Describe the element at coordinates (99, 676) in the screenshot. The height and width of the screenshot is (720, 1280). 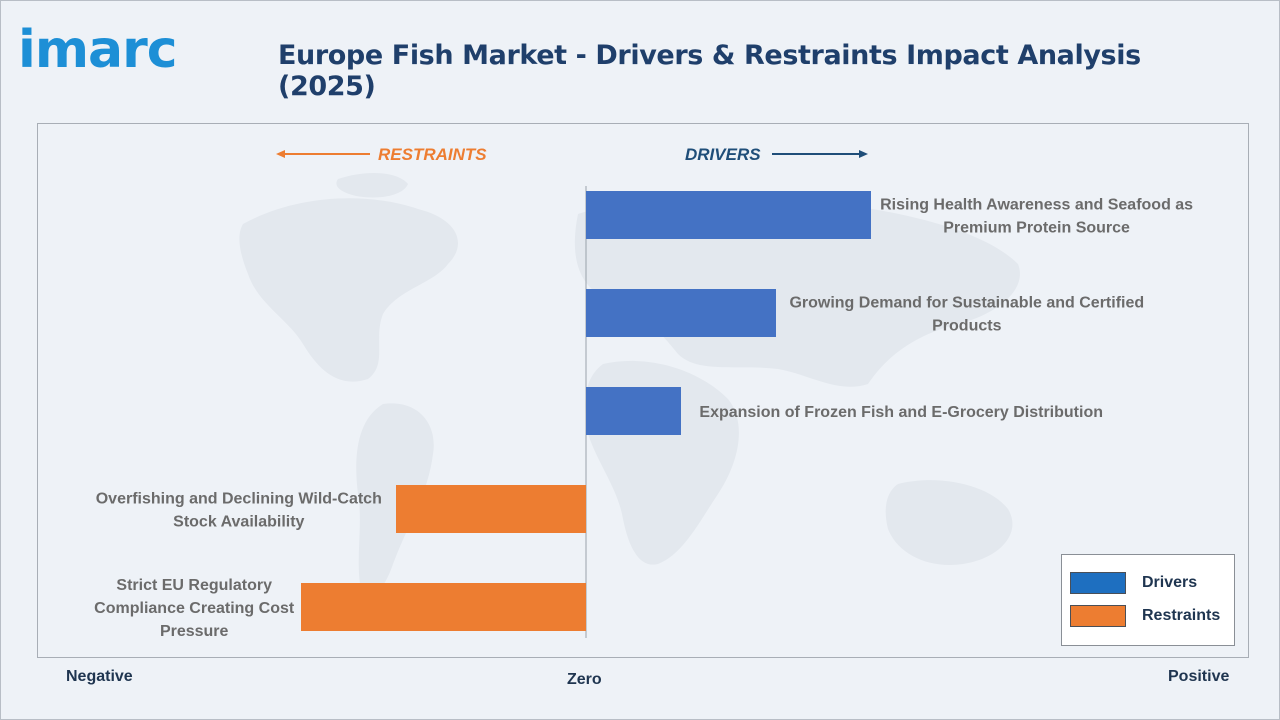
I see `axis-negative-label: Negative` at that location.